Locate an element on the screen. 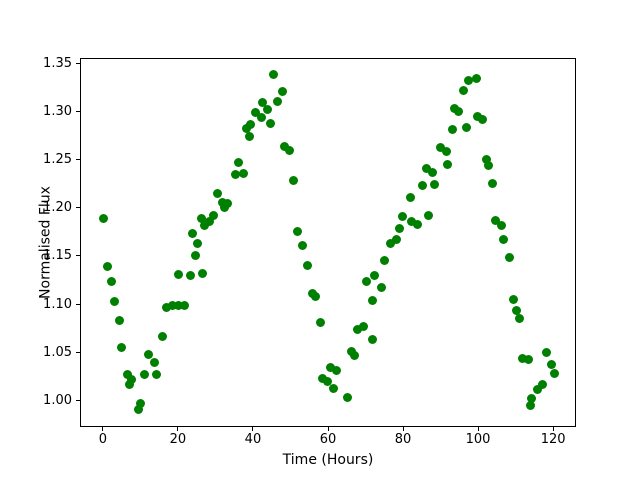 This screenshot has width=640, height=480. y-tick-label: 1.25 is located at coordinates (57, 160).